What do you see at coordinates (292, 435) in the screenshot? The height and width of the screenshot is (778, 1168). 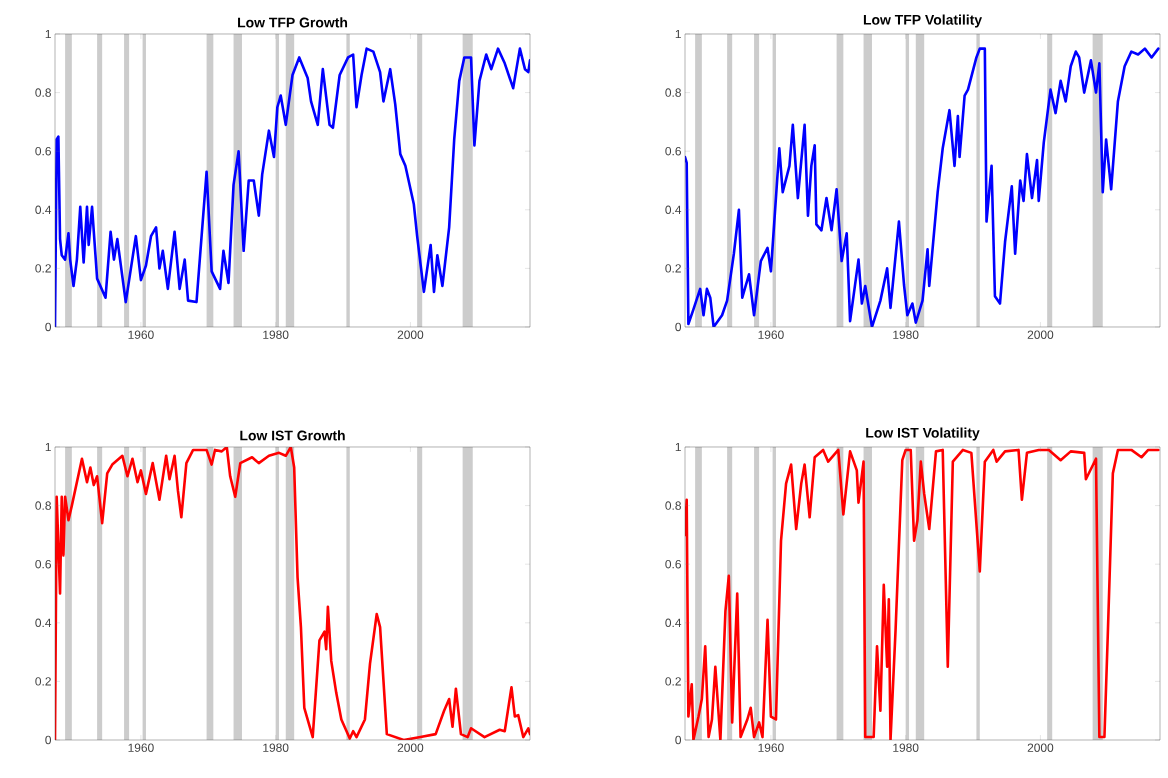 I see `chart-title: Low IST Growth` at bounding box center [292, 435].